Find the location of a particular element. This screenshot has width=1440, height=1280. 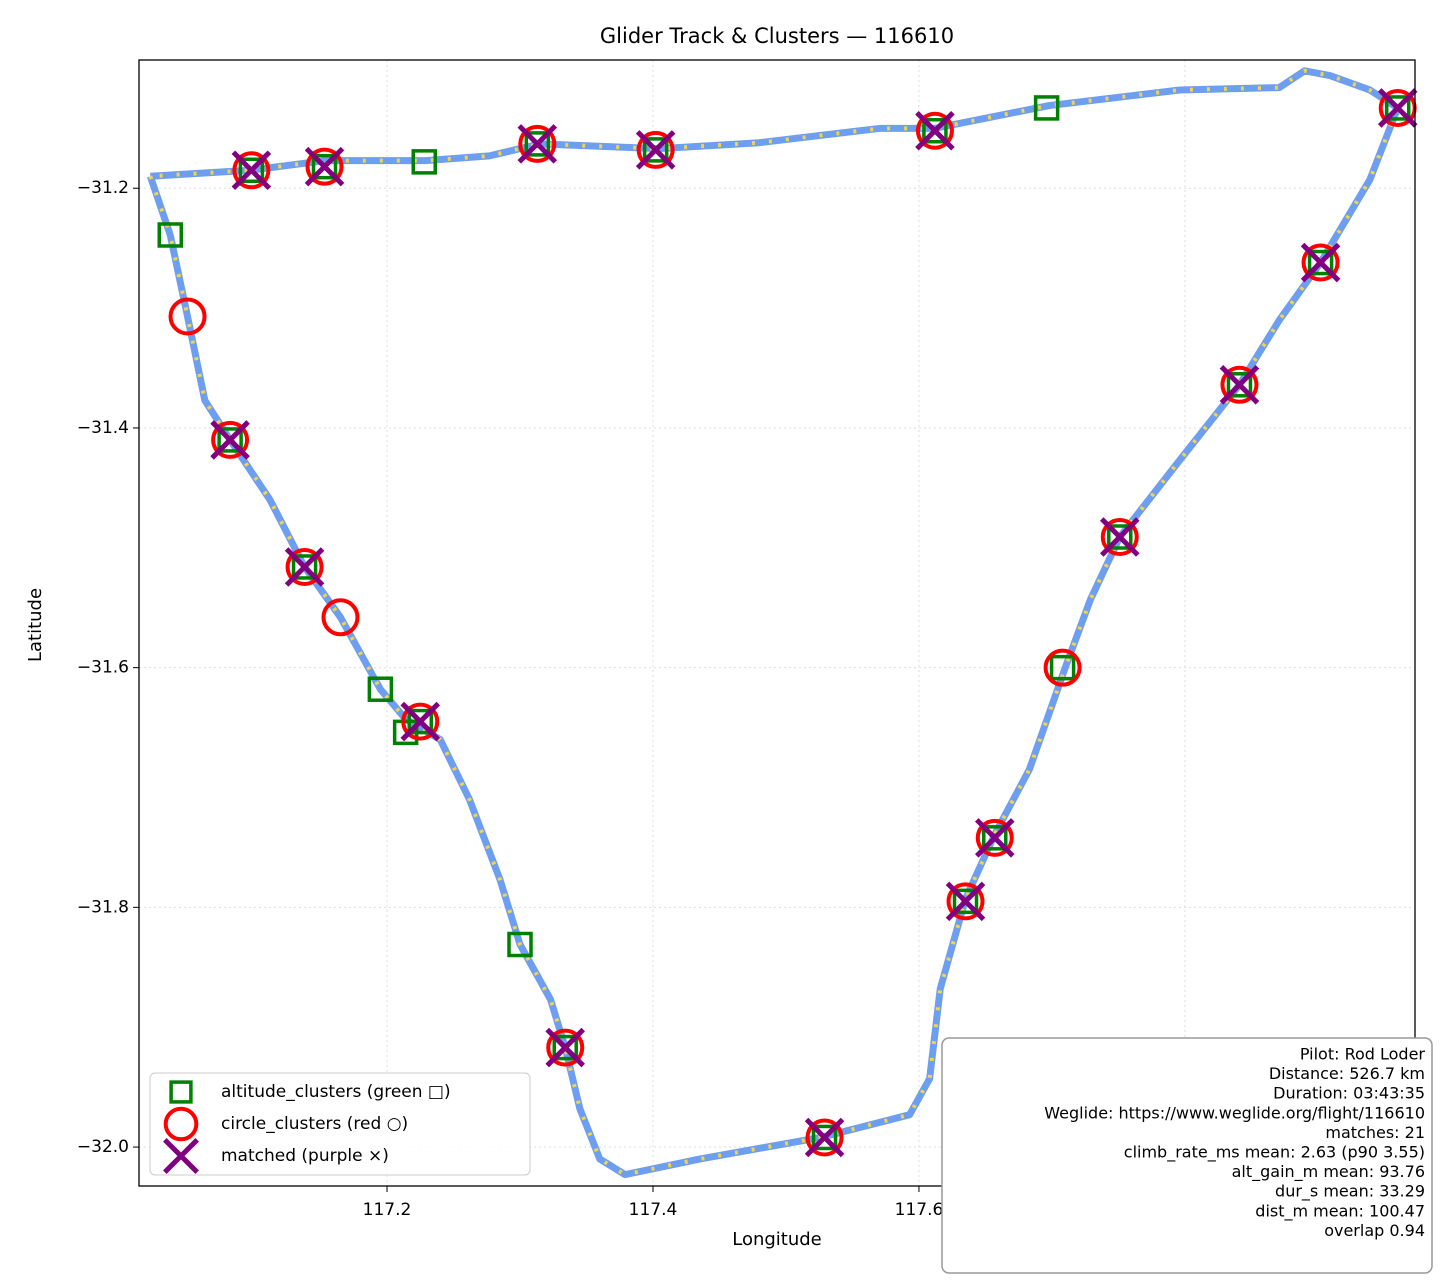

annotation-line: Duration: 03:43:35 is located at coordinates (1349, 1093).